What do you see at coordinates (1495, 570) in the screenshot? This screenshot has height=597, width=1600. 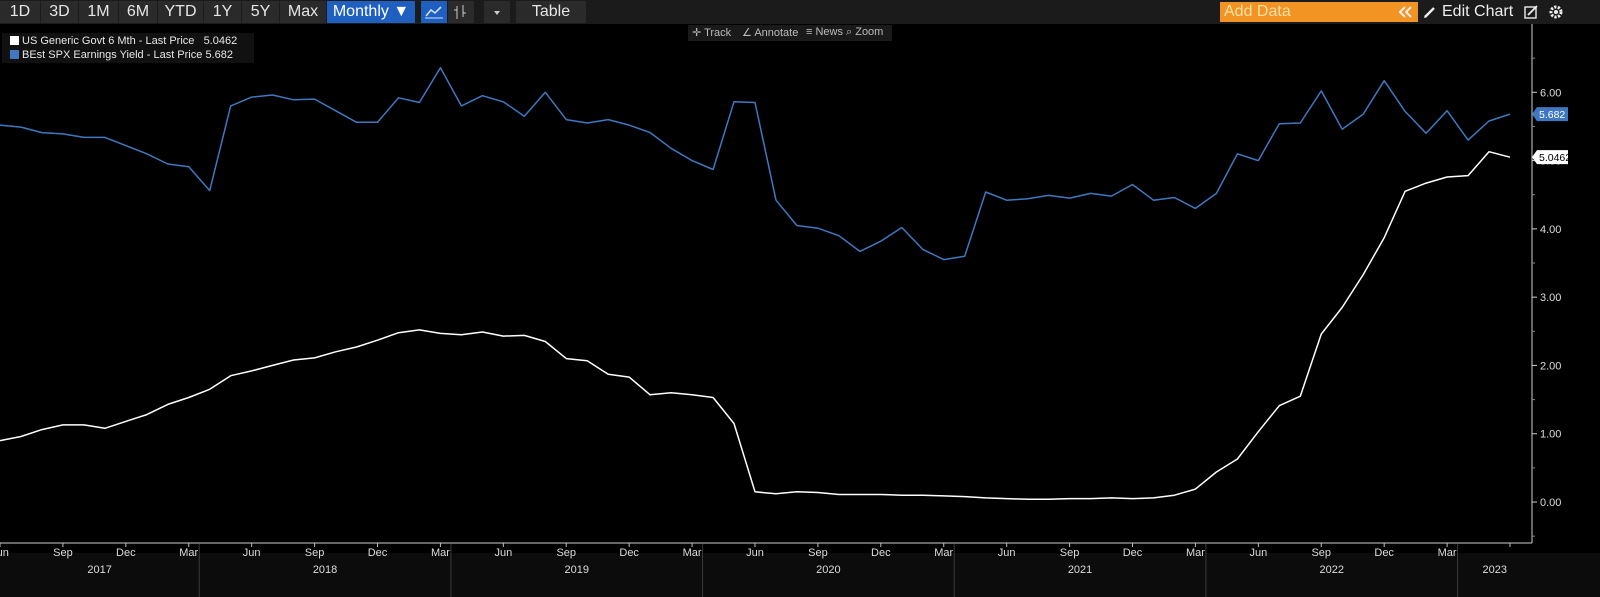 I see `x-year-label: 2023` at bounding box center [1495, 570].